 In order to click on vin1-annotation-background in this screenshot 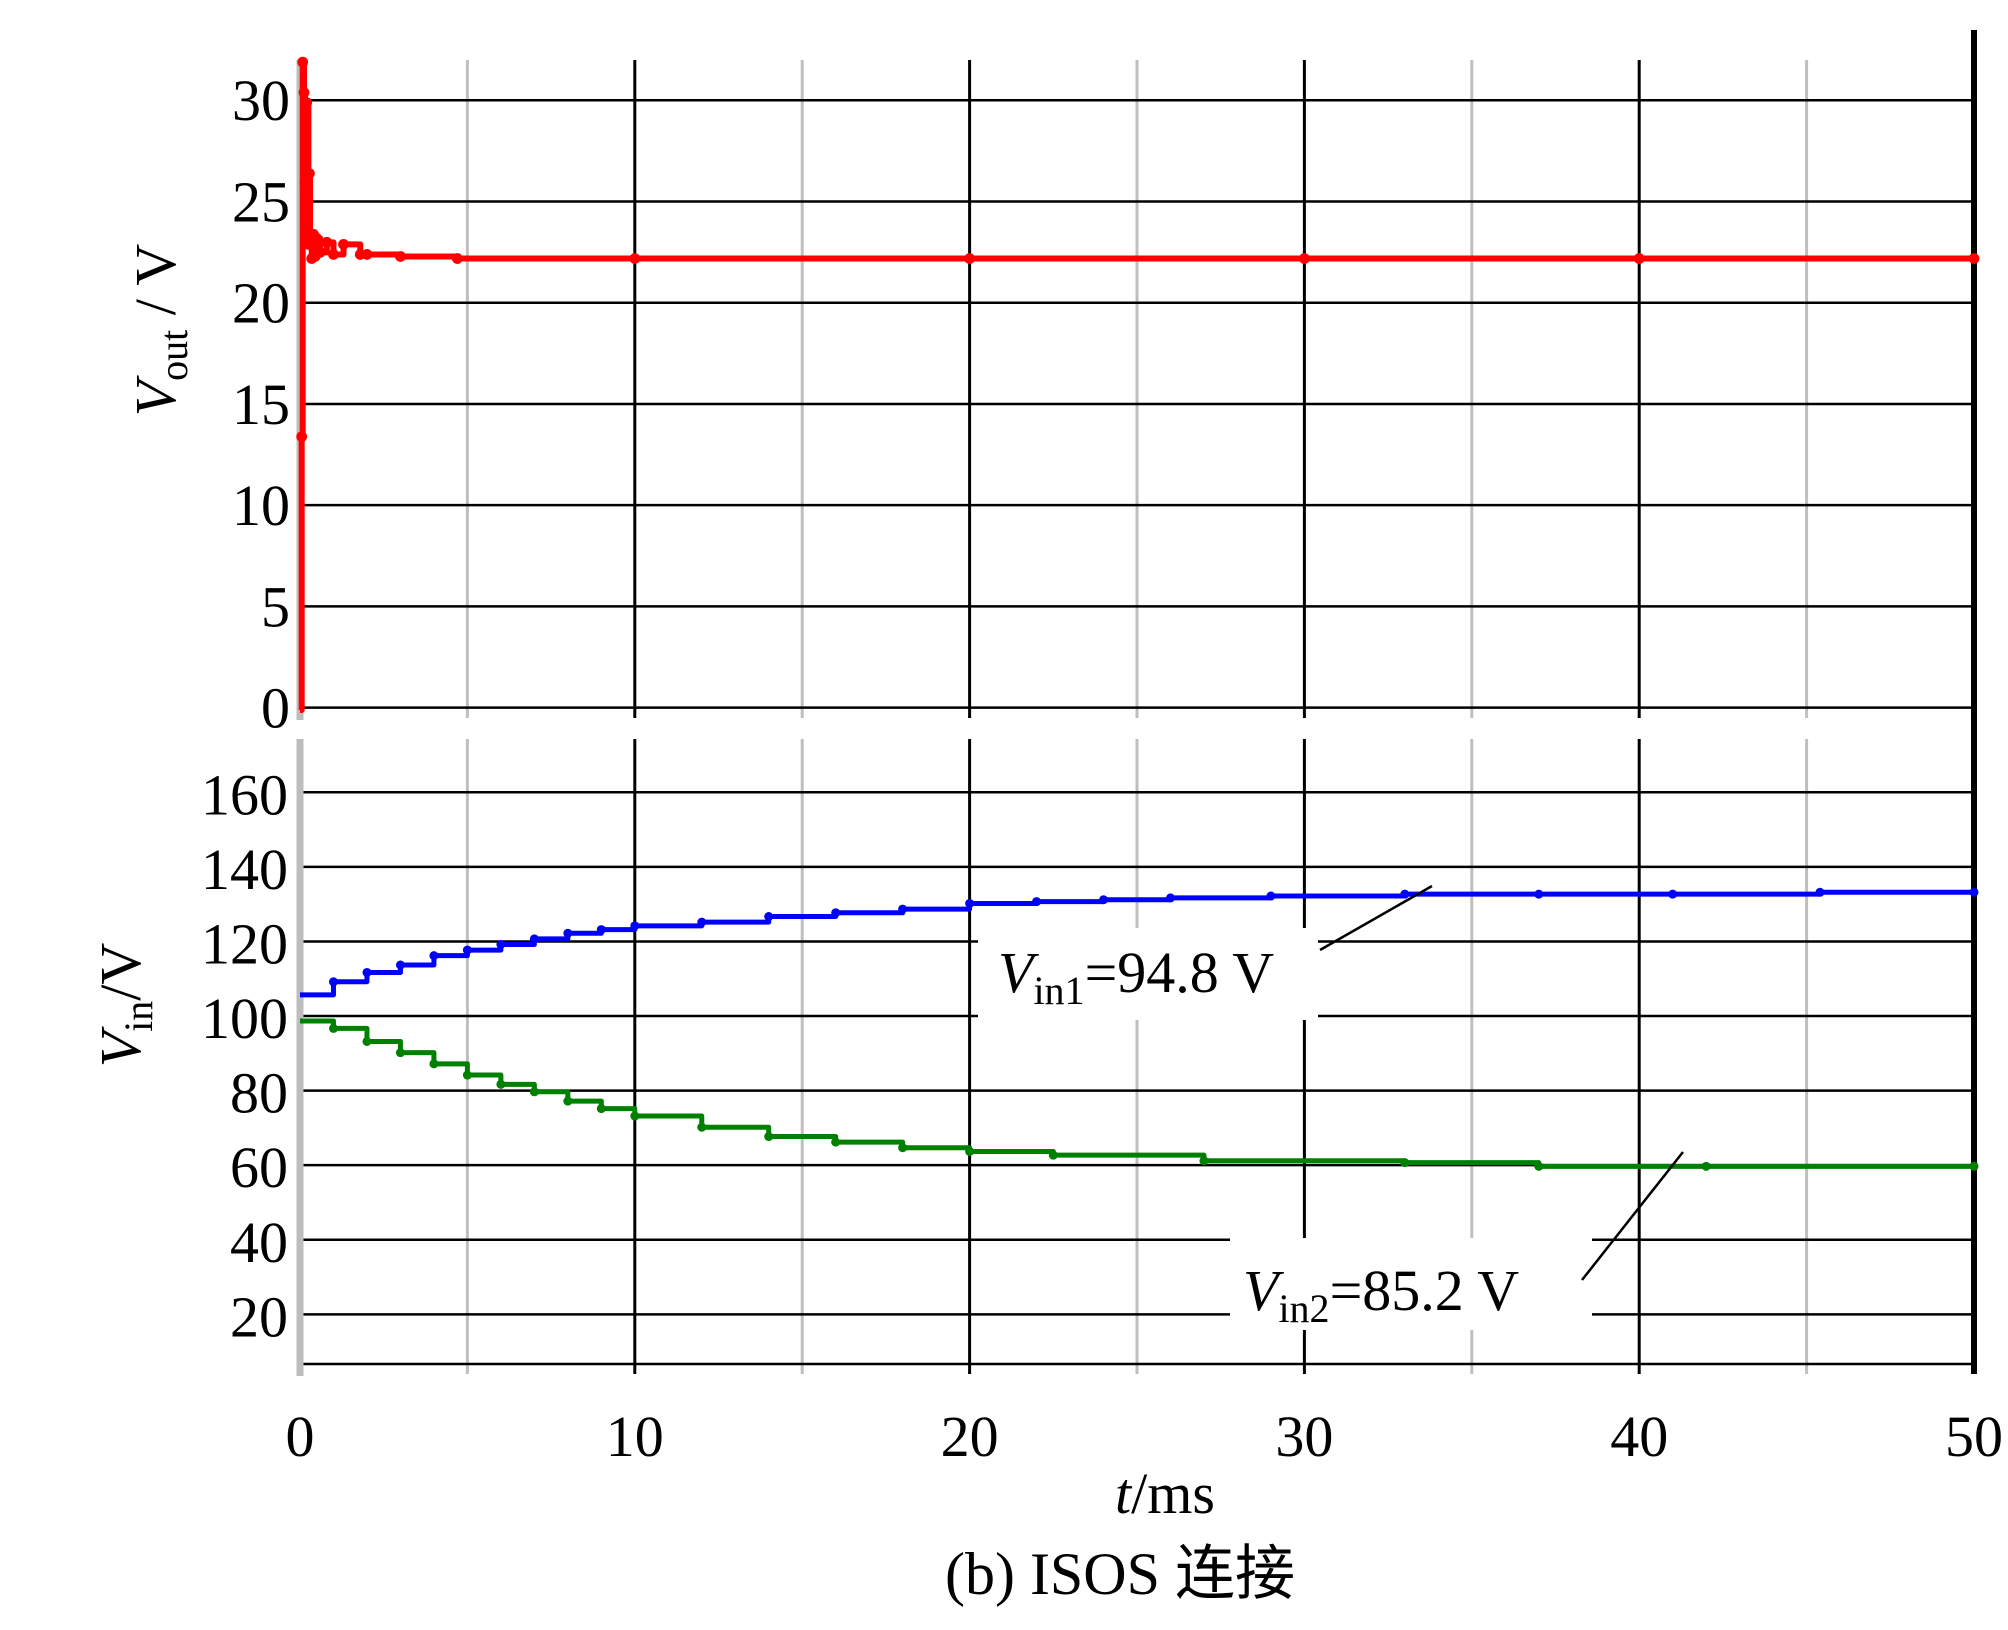, I will do `click(1148, 974)`.